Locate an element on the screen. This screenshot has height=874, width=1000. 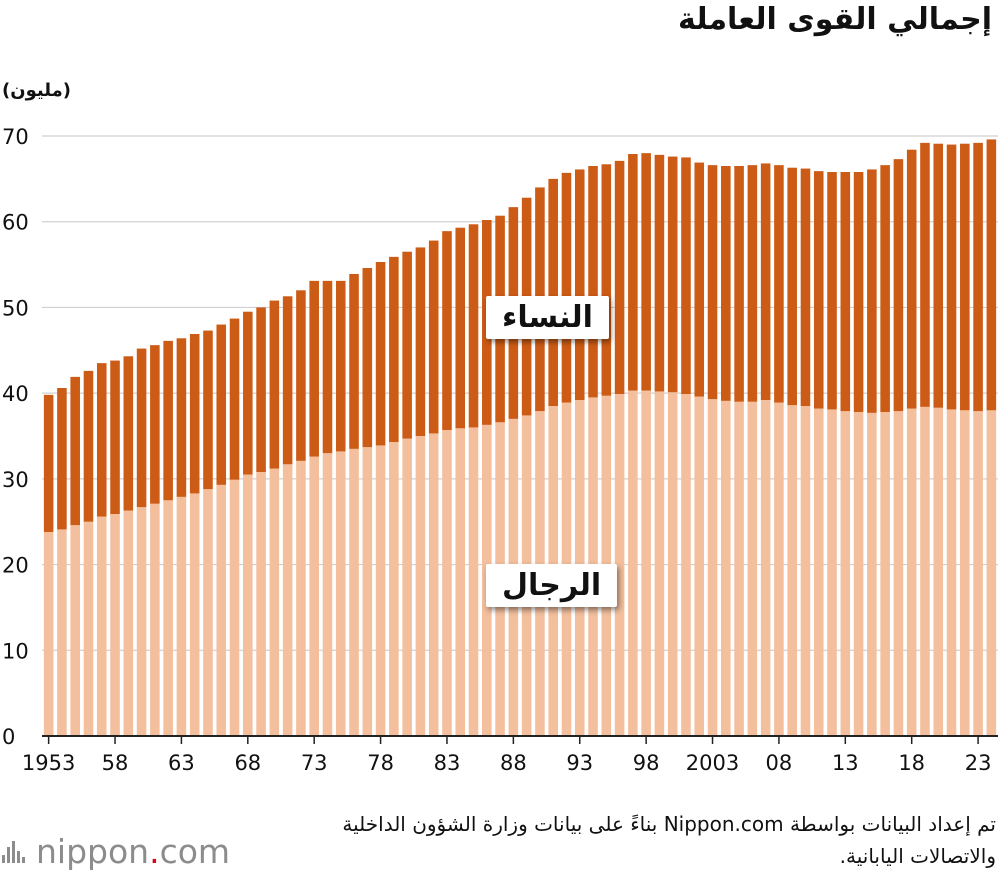
nippon-logo-icon is located at coordinates (15, 851).